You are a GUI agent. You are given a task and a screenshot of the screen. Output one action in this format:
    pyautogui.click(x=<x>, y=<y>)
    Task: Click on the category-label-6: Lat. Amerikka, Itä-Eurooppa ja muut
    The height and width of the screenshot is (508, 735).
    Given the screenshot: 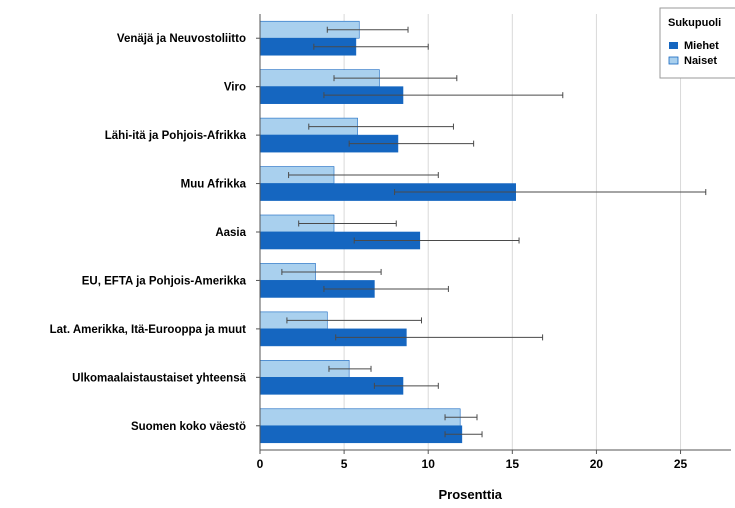 What is the action you would take?
    pyautogui.click(x=148, y=330)
    